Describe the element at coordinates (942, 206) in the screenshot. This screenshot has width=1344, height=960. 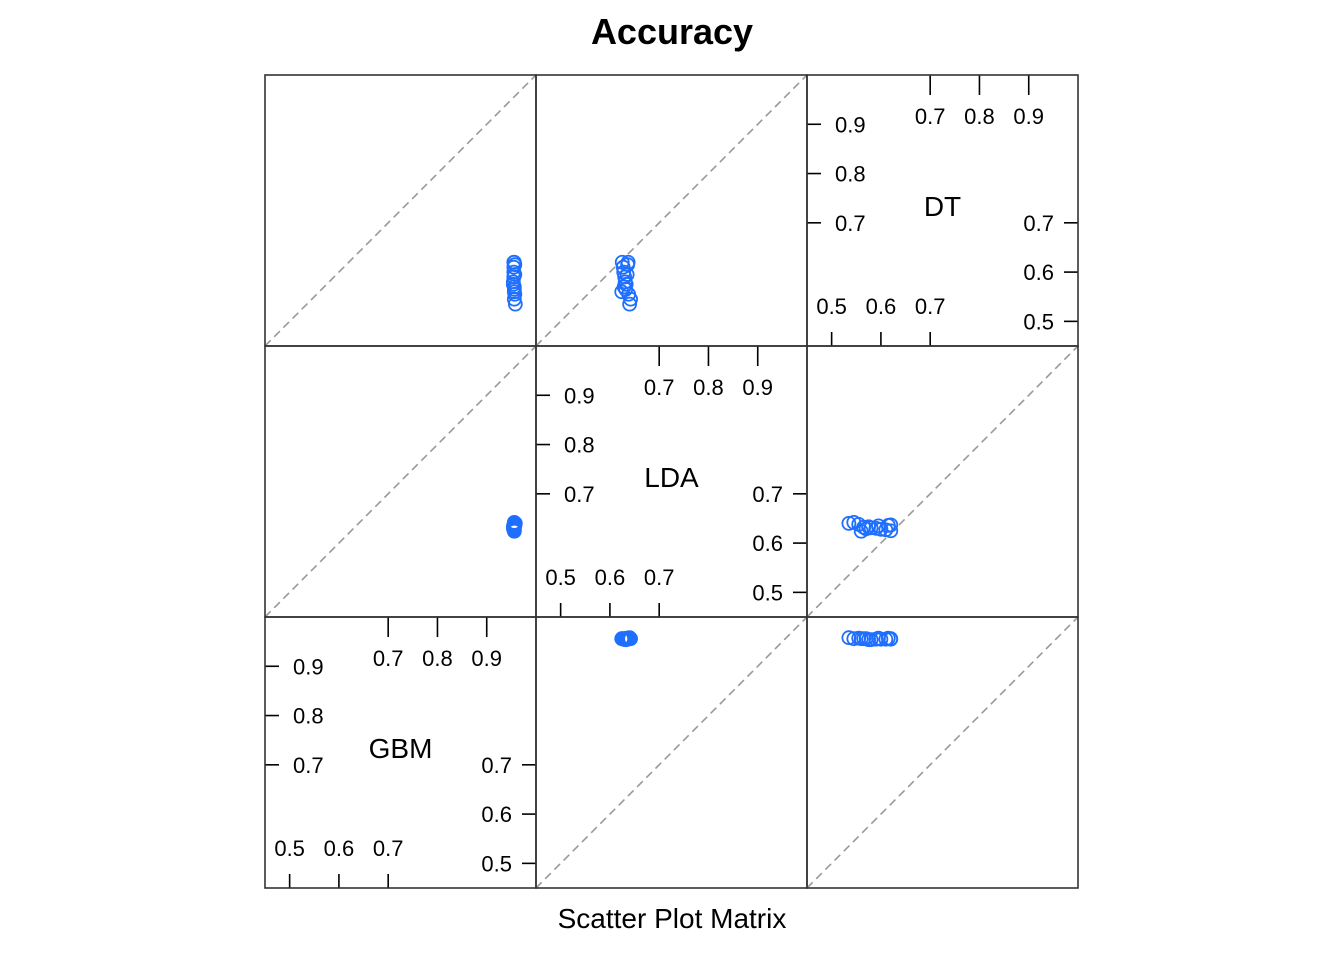
I see `diagonal-label-dt: DT` at that location.